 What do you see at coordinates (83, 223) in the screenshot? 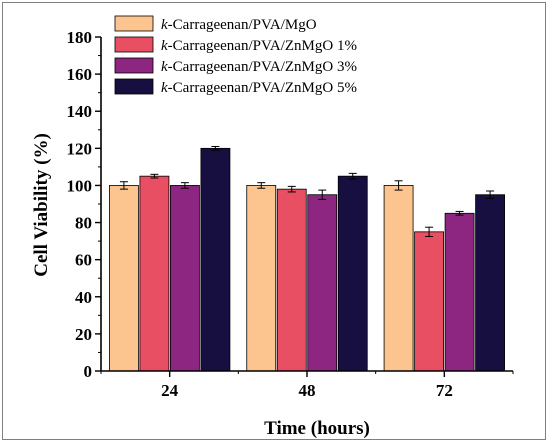
I see `y-tick-label: 80` at bounding box center [83, 223].